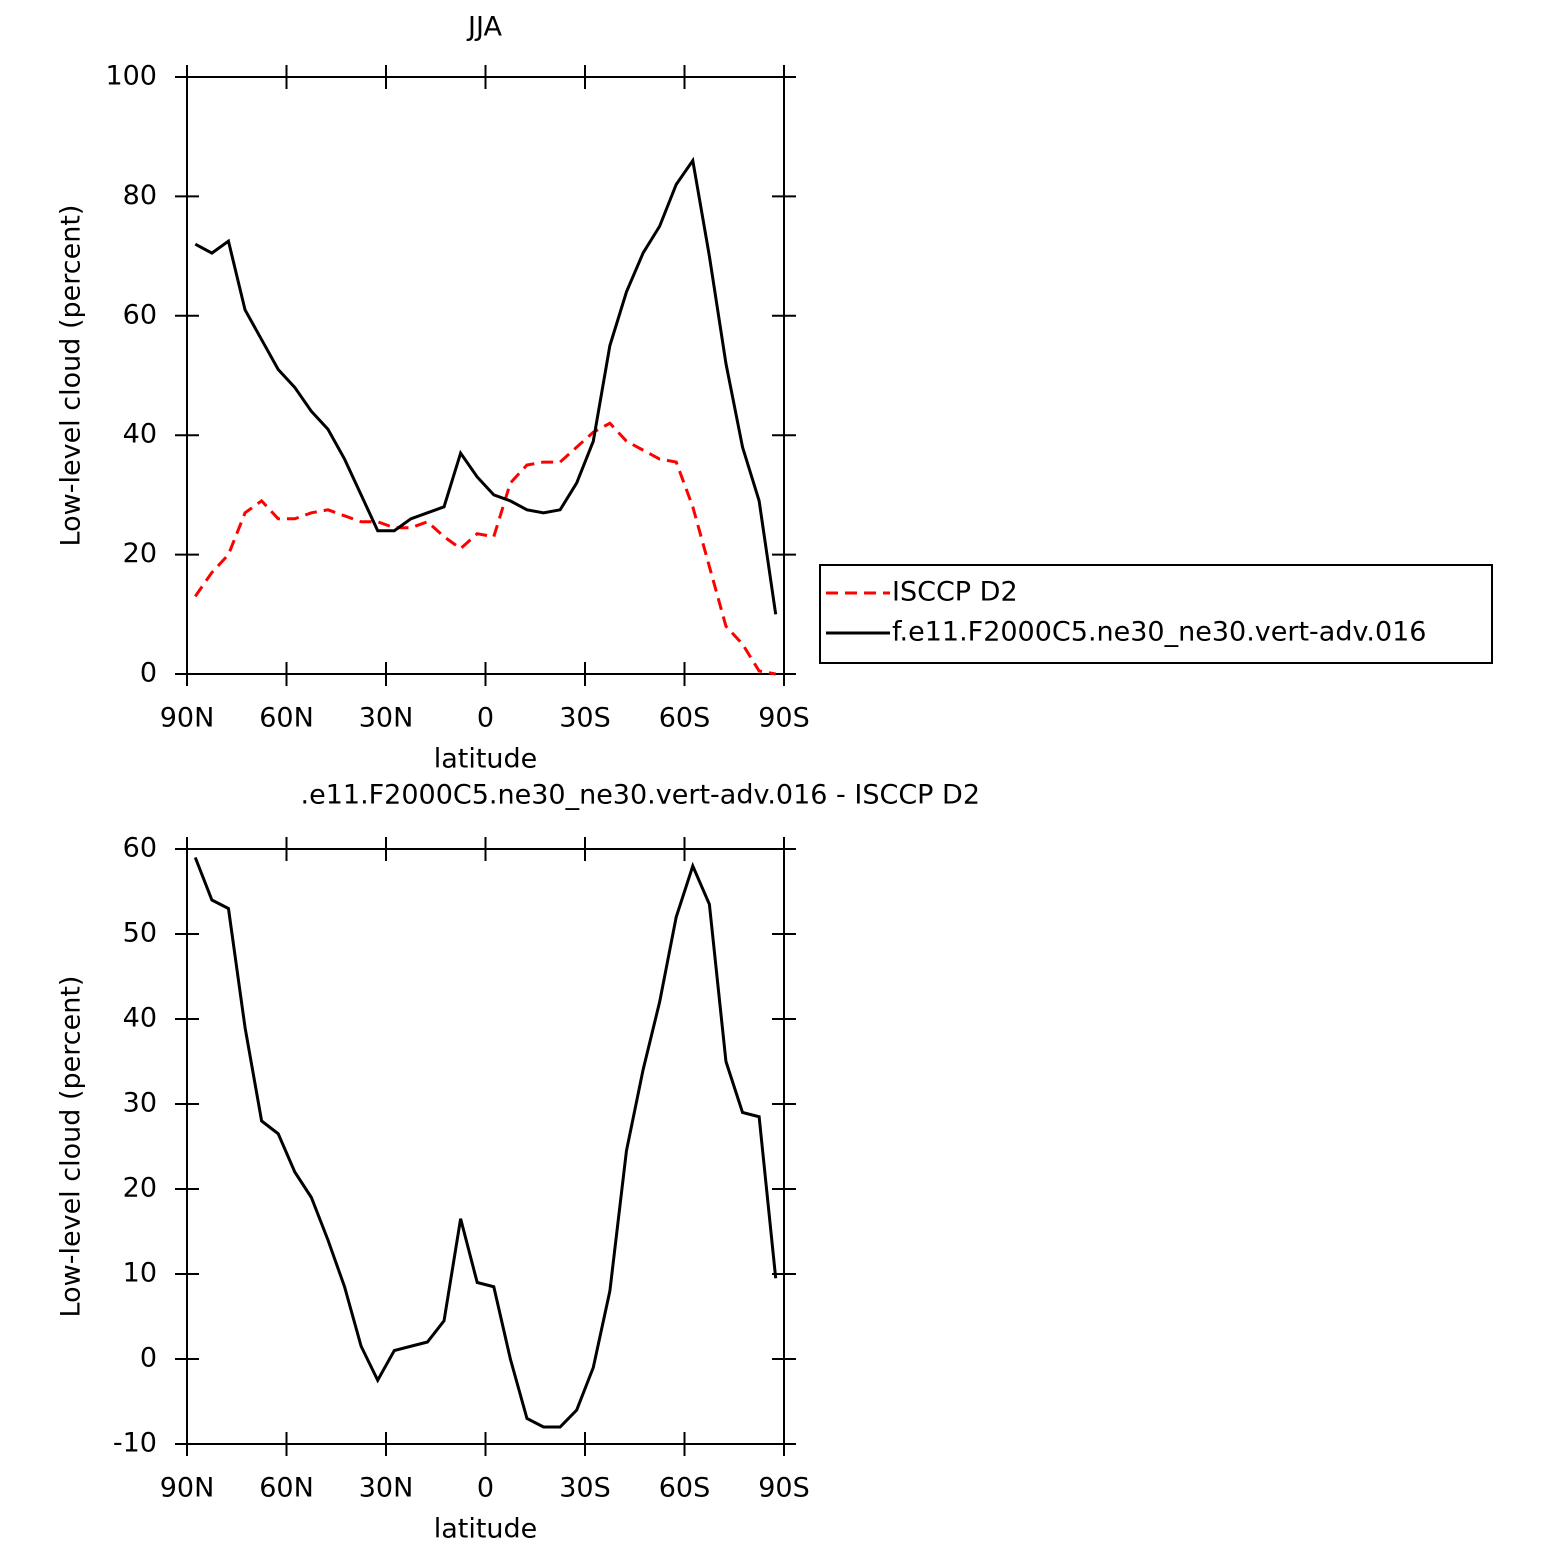 The height and width of the screenshot is (1553, 1552). Describe the element at coordinates (135, 1443) in the screenshot. I see `y-tick-label: -10` at that location.